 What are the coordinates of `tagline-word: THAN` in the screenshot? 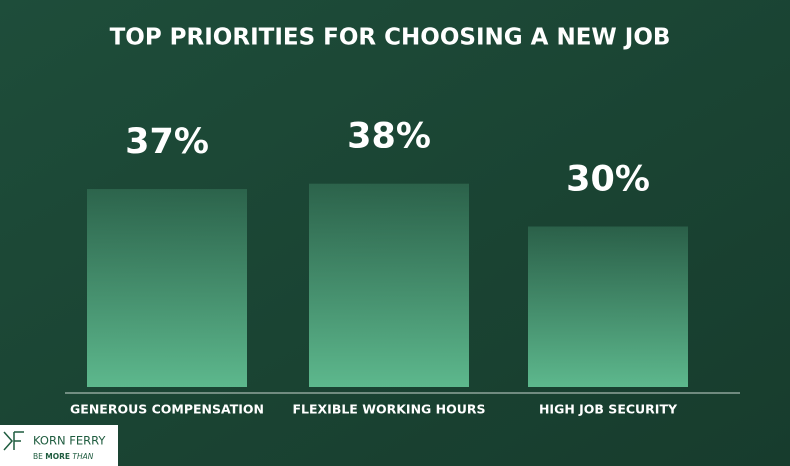 It's located at (82, 456).